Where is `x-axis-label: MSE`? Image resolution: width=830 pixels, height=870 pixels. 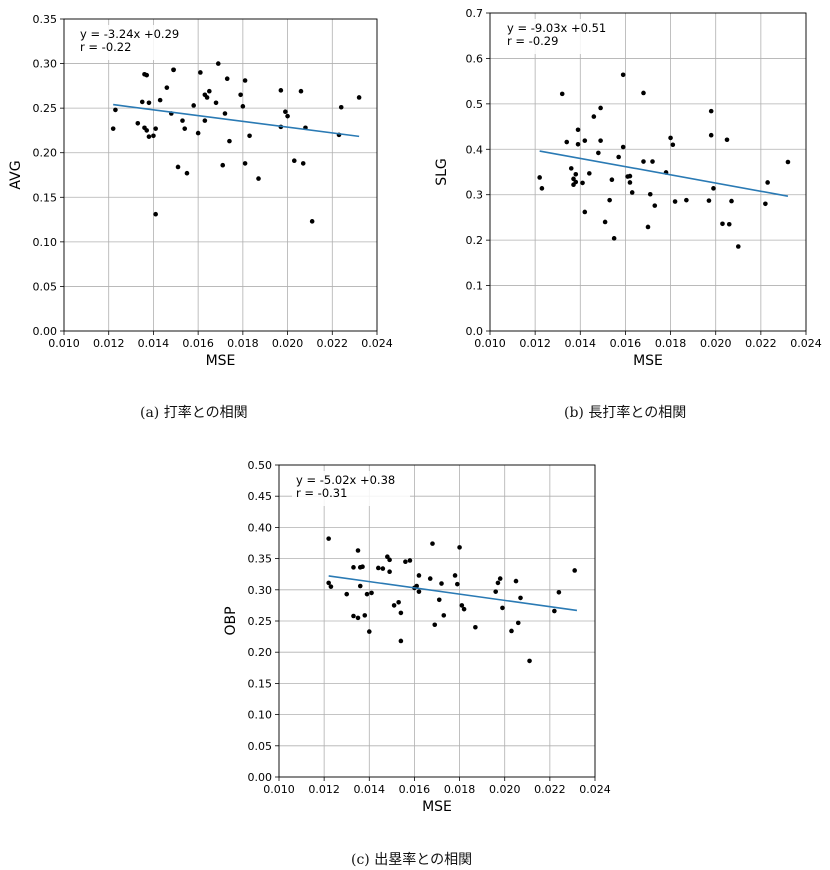 x-axis-label: MSE is located at coordinates (437, 807).